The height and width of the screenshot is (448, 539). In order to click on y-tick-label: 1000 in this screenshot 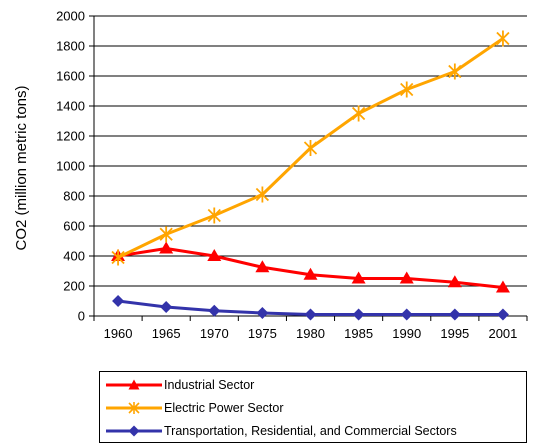, I will do `click(70, 166)`.